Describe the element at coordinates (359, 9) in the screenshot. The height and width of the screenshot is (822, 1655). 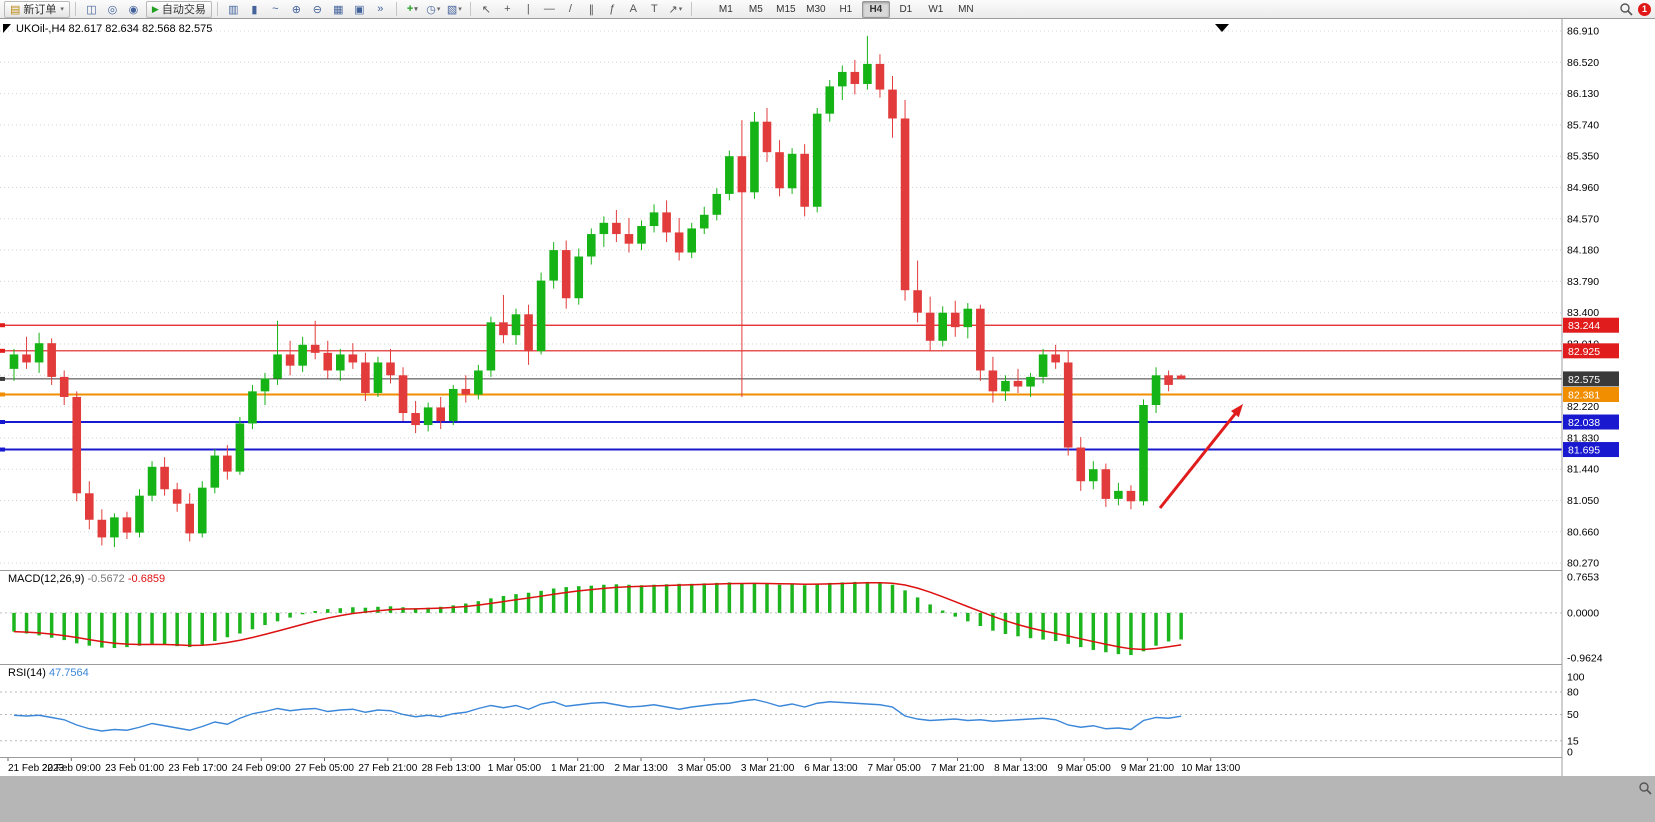
I see `chart-shift-icon: ▣` at that location.